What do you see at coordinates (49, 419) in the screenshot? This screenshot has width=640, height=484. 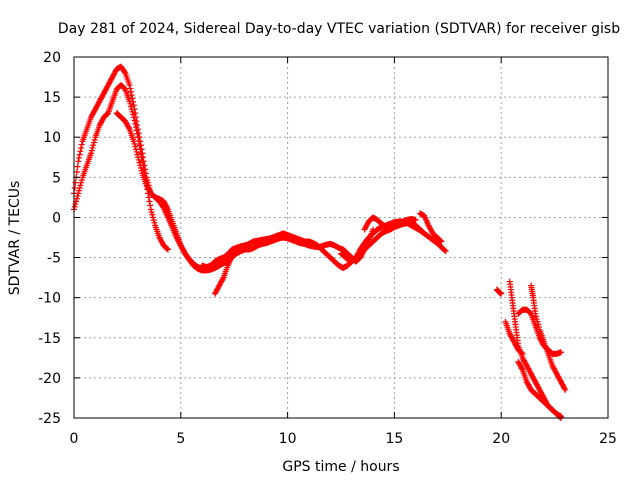 I see `y-tick-label: -25` at bounding box center [49, 419].